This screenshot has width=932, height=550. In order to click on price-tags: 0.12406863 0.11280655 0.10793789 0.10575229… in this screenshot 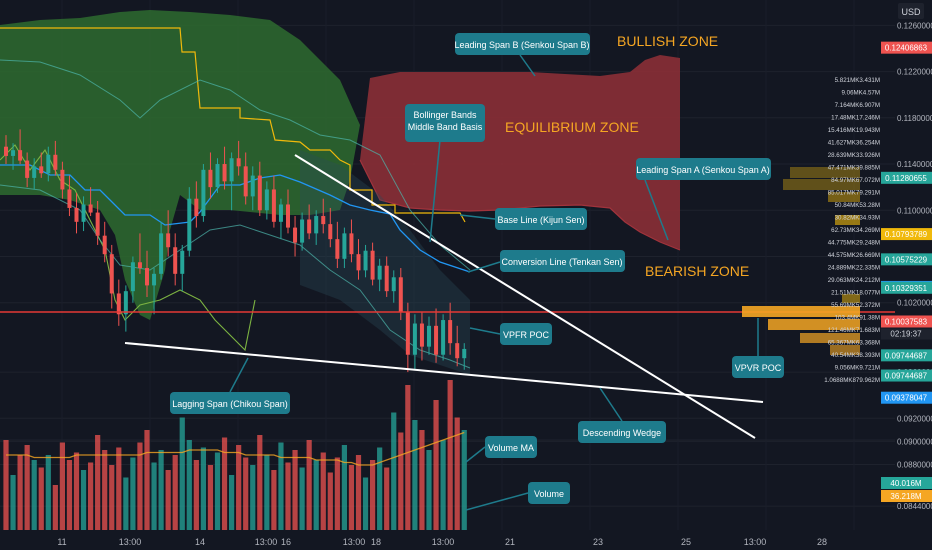, I will do `click(906, 271)`.